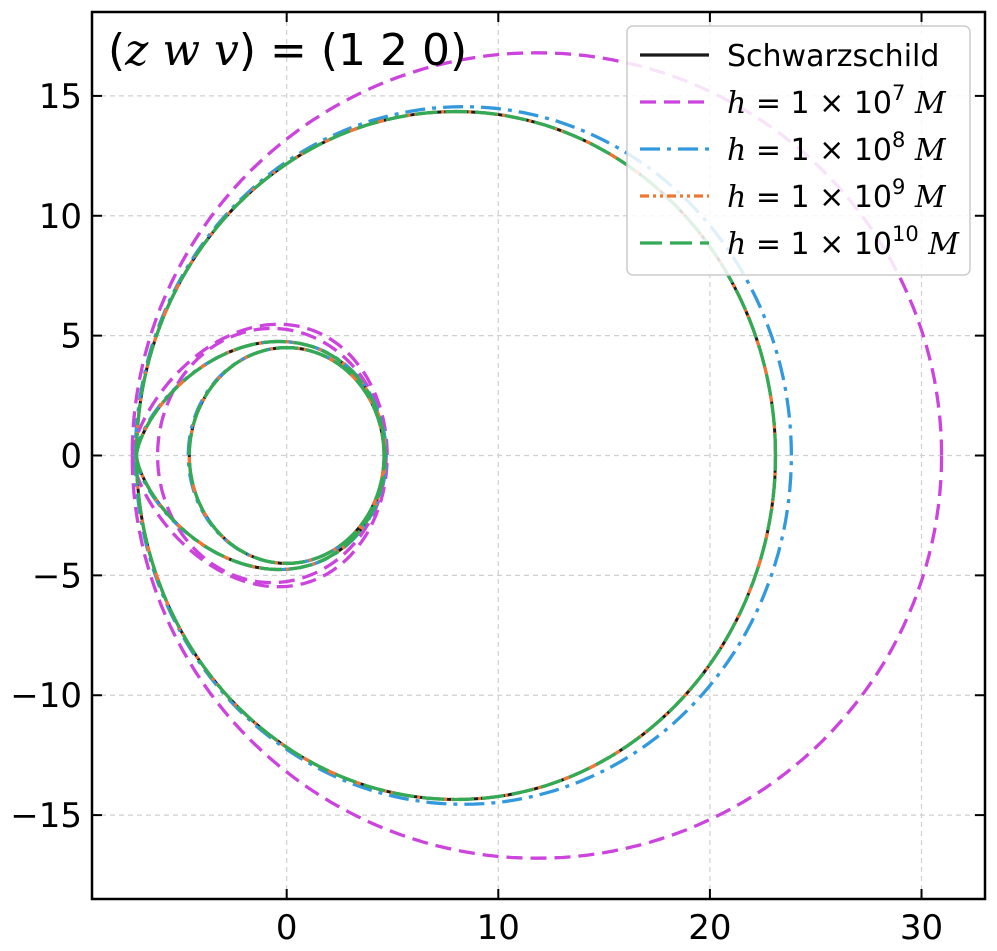 This screenshot has height=951, width=997. What do you see at coordinates (498, 928) in the screenshot?
I see `x-tick-label: 10` at bounding box center [498, 928].